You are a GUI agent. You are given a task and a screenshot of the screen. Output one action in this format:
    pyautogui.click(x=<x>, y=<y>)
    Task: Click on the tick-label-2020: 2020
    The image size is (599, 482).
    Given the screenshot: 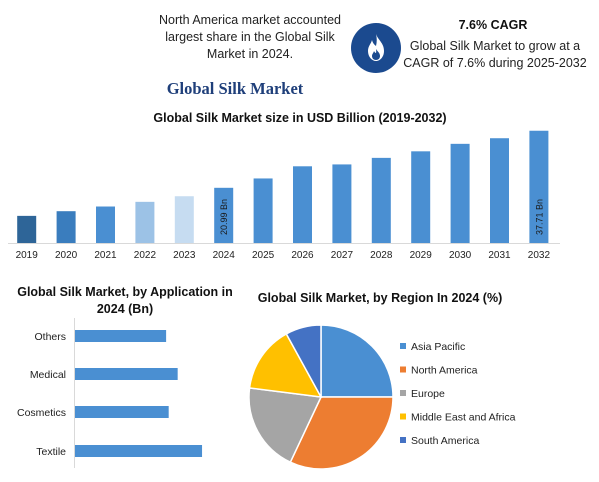 What is the action you would take?
    pyautogui.click(x=66, y=255)
    